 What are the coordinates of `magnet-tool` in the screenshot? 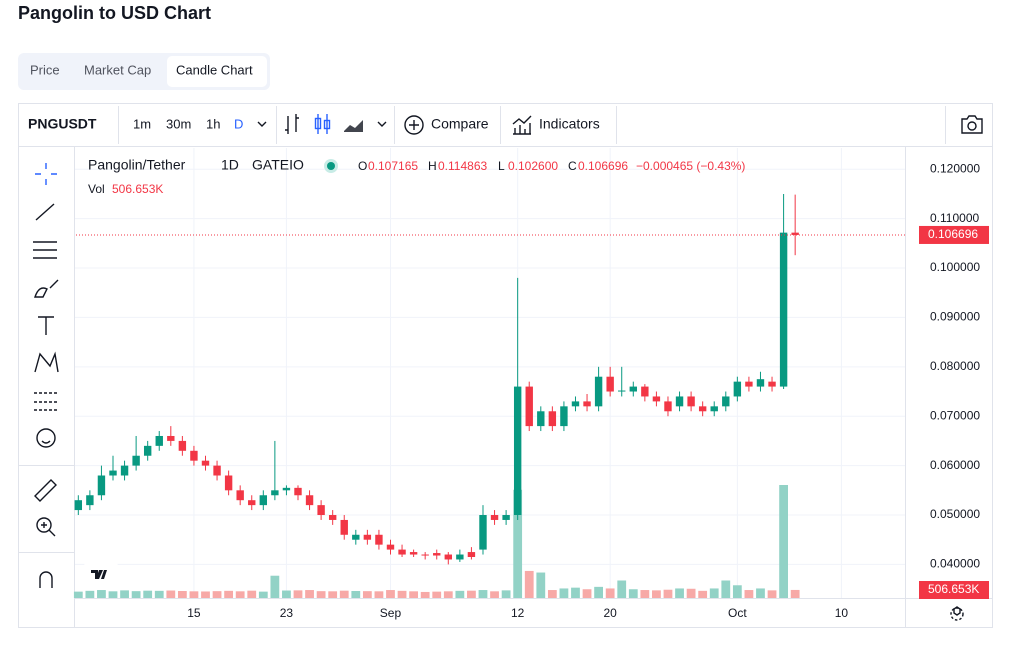 It's located at (46, 579).